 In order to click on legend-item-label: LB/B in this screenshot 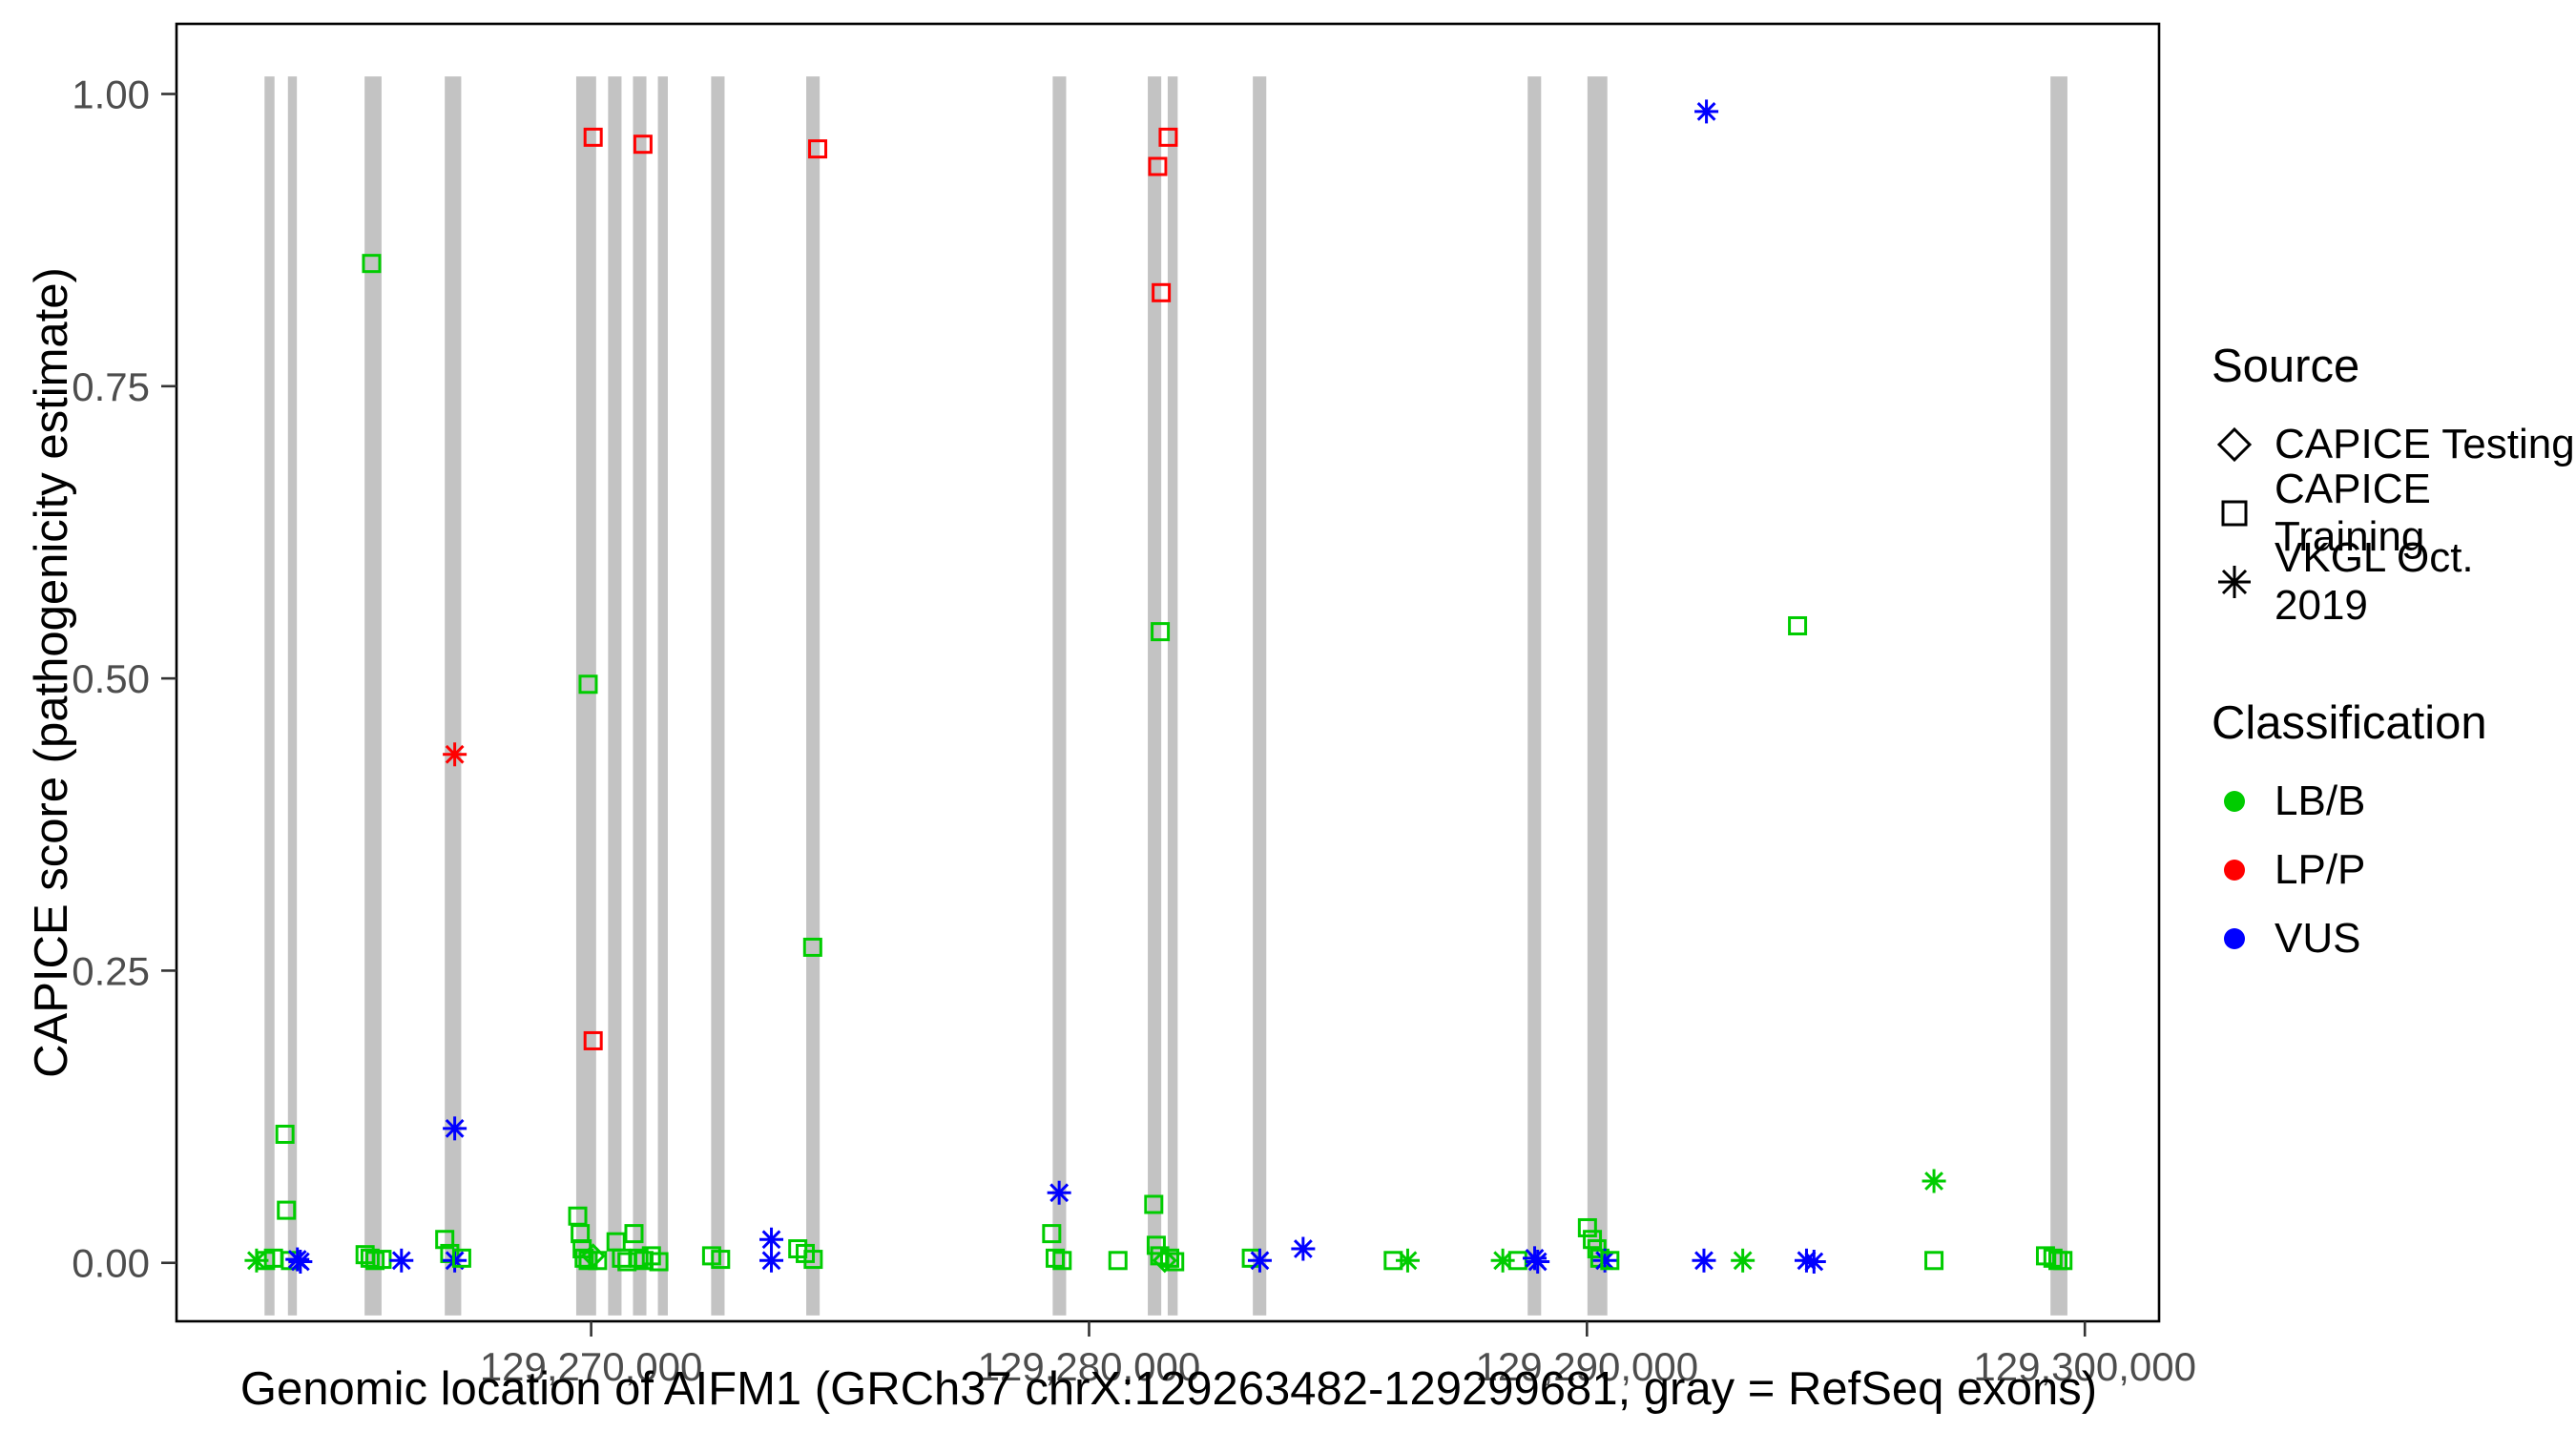, I will do `click(2320, 801)`.